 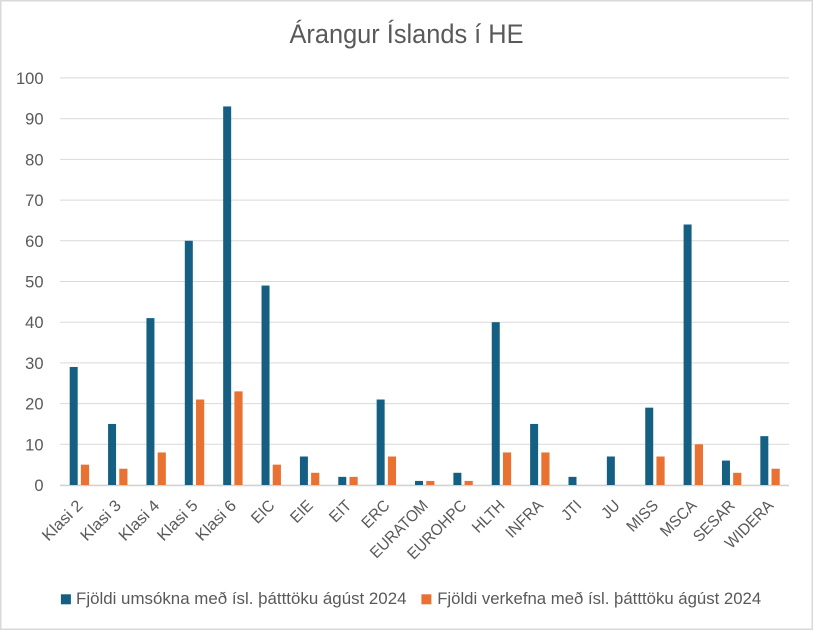 What do you see at coordinates (34, 160) in the screenshot?
I see `svg-text: 80` at bounding box center [34, 160].